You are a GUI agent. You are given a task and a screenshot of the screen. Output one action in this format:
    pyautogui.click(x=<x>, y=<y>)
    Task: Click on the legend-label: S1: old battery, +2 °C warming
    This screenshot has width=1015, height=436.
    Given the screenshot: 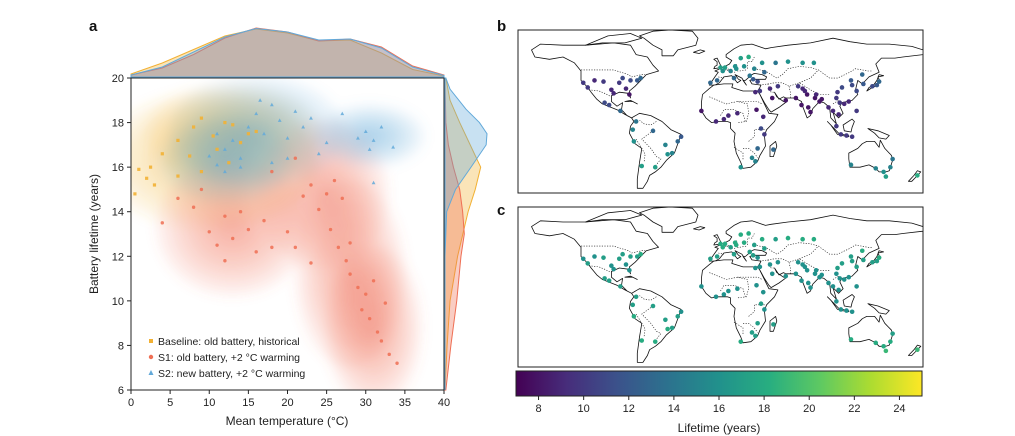 What is the action you would take?
    pyautogui.click(x=229, y=358)
    